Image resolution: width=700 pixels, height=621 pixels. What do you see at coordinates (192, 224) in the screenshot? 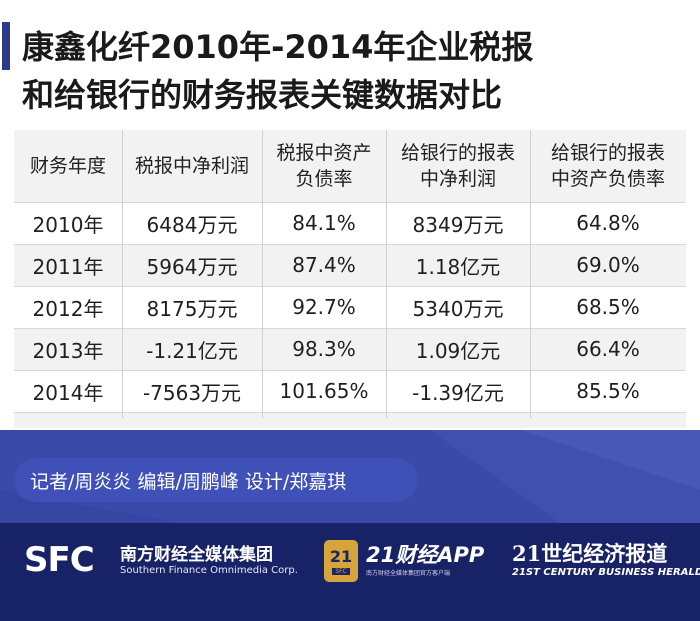
I see `table-cell: 6484万元` at bounding box center [192, 224].